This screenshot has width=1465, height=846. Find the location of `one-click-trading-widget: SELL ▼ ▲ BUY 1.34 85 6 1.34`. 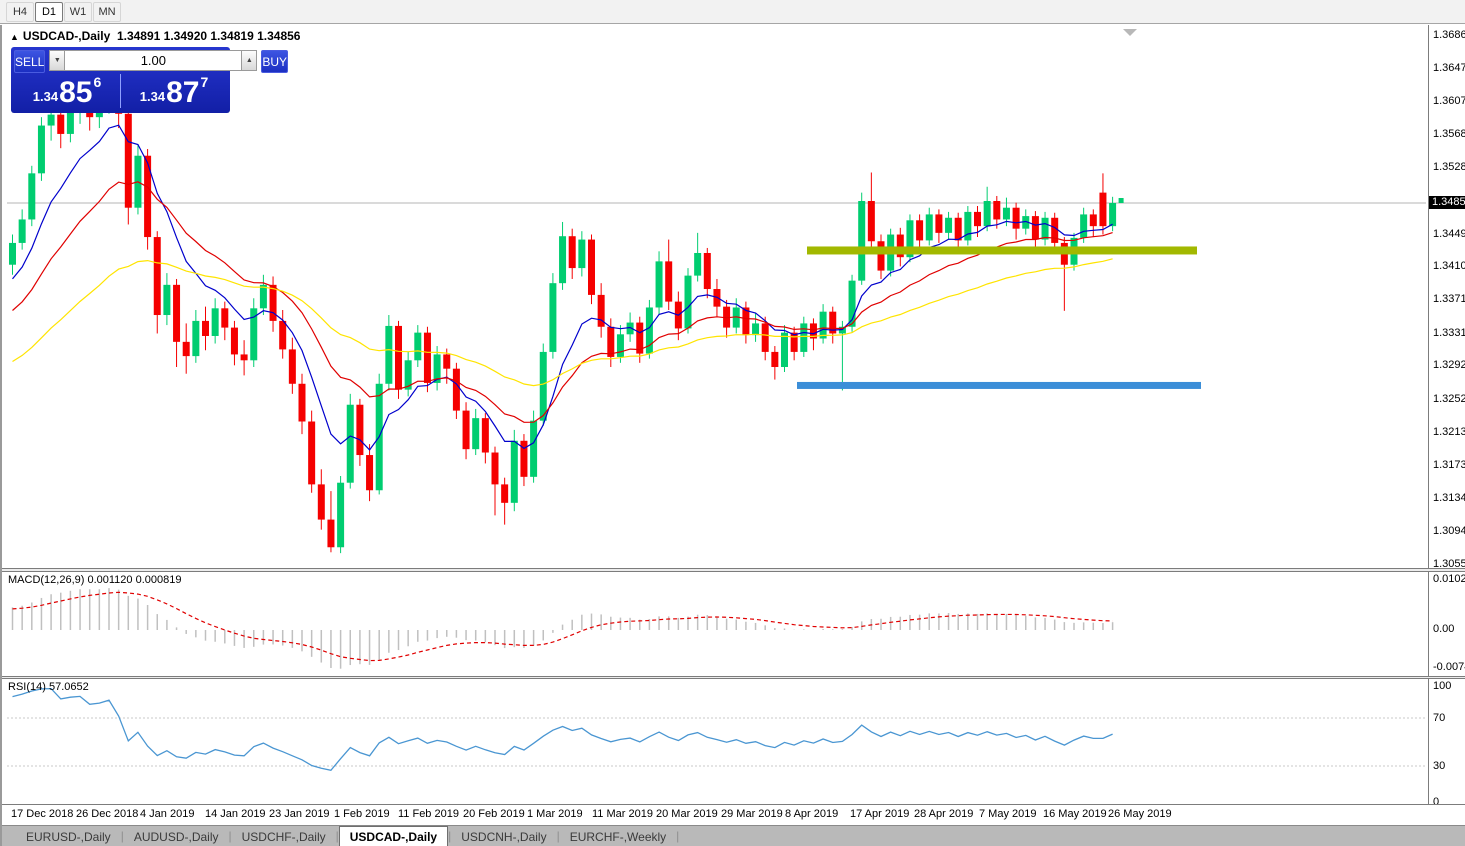

one-click-trading-widget: SELL ▼ ▲ BUY 1.34 85 6 1.34 is located at coordinates (150, 80).